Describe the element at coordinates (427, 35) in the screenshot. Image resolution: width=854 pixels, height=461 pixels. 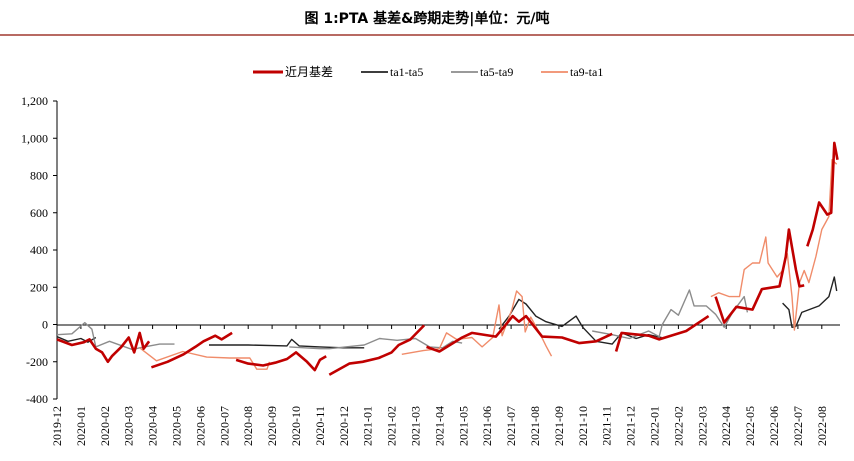
I see `title-divider` at that location.